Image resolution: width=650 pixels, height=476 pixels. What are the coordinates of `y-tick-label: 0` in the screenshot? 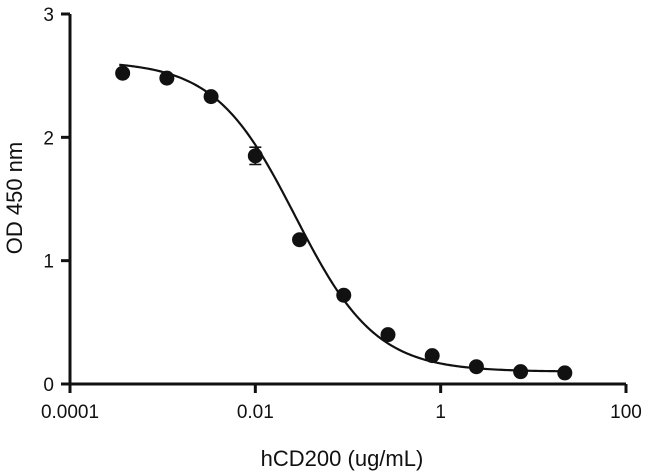 It's located at (48, 385).